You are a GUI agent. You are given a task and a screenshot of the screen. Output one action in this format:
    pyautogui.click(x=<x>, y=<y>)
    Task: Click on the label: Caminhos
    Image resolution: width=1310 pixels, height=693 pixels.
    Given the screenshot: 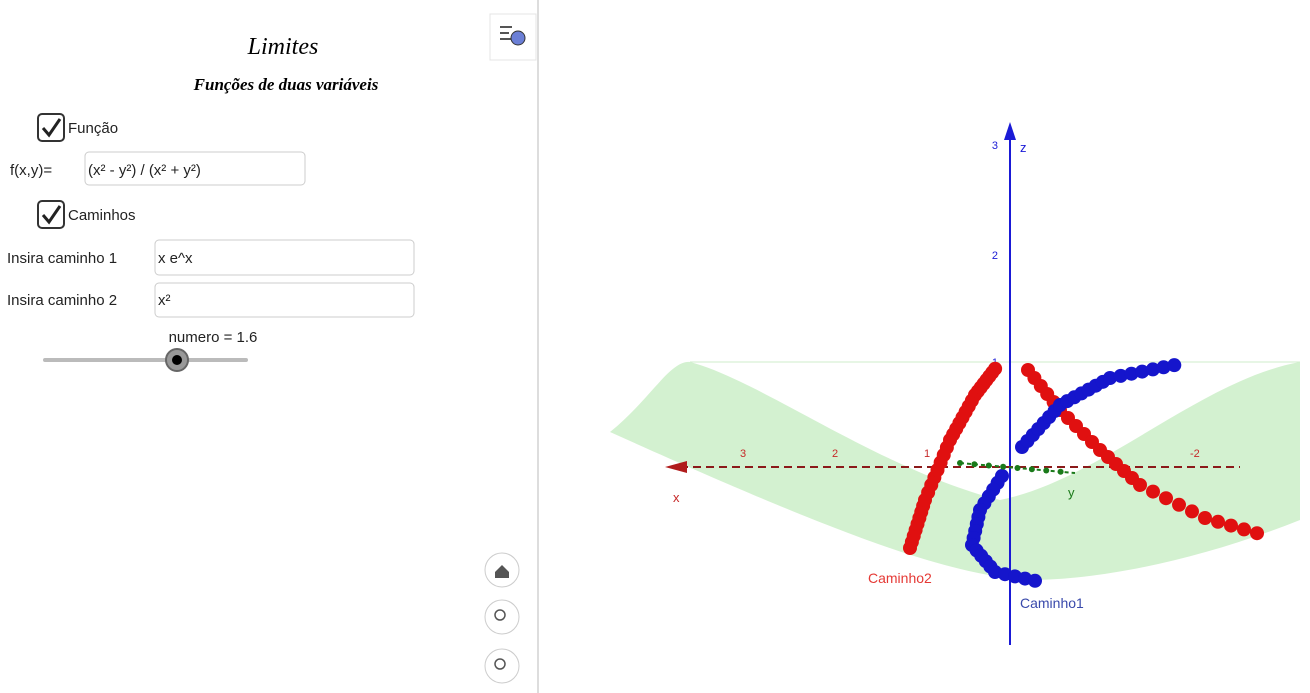 What is the action you would take?
    pyautogui.click(x=102, y=215)
    